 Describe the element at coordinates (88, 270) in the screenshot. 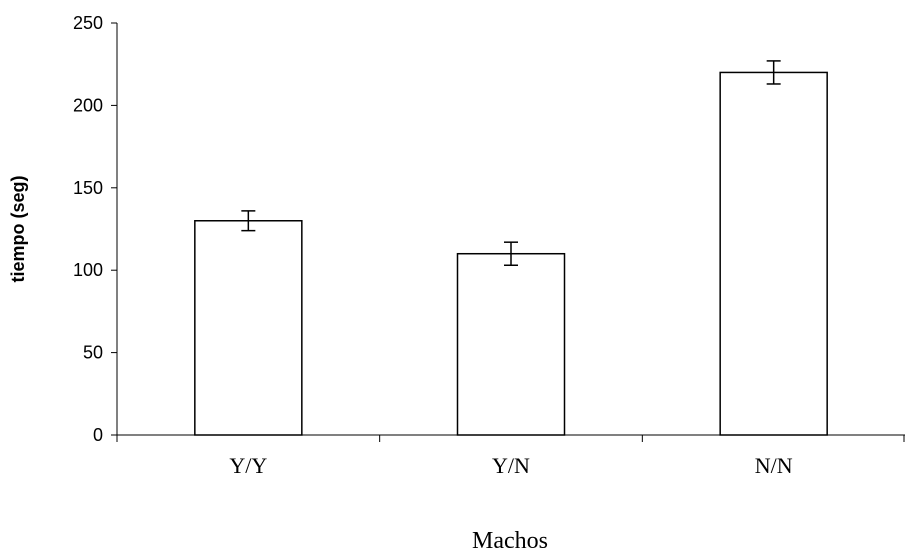

I see `y-tick-label: 100` at that location.